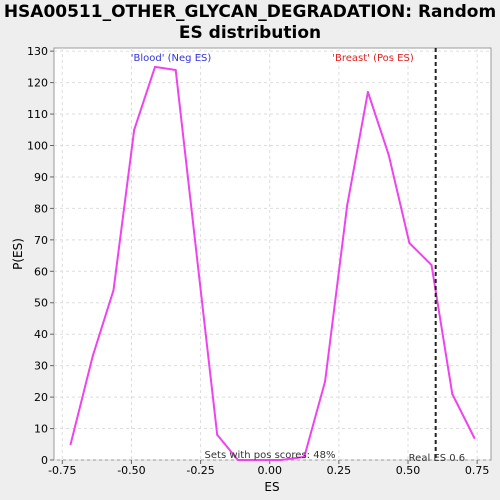 The height and width of the screenshot is (500, 500). I want to click on y-tick-label: 50, so click(41, 303).